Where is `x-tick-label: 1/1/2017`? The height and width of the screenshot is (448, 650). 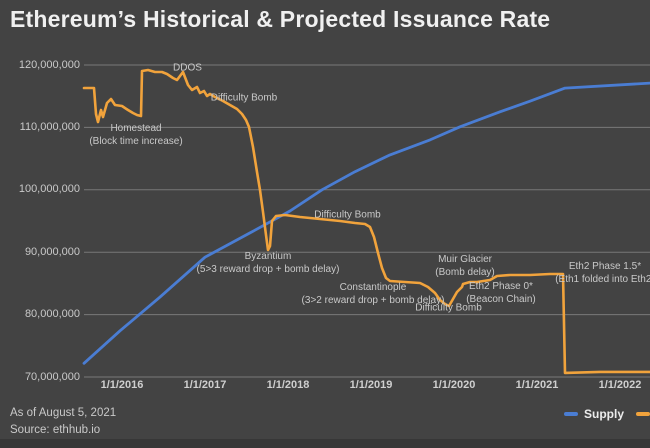 x-tick-label: 1/1/2017 is located at coordinates (205, 385).